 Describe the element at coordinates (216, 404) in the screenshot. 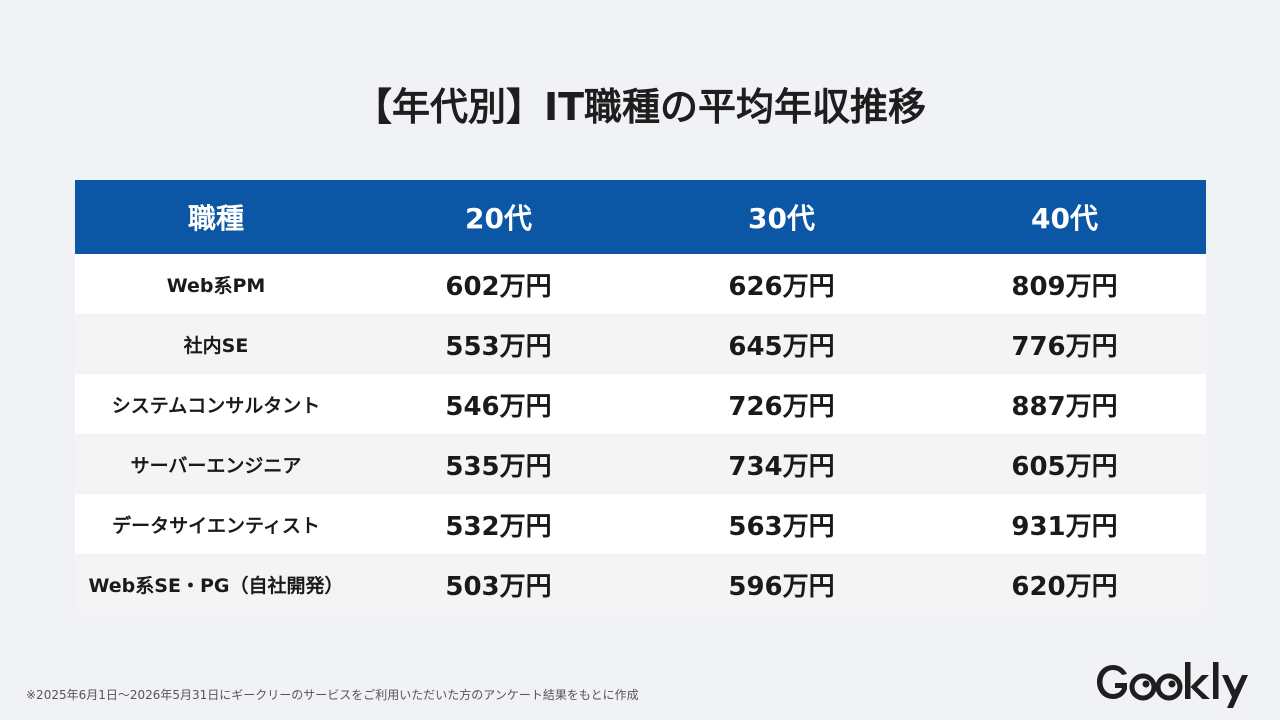

I see `job-type-cell: システムコンサルタント` at that location.